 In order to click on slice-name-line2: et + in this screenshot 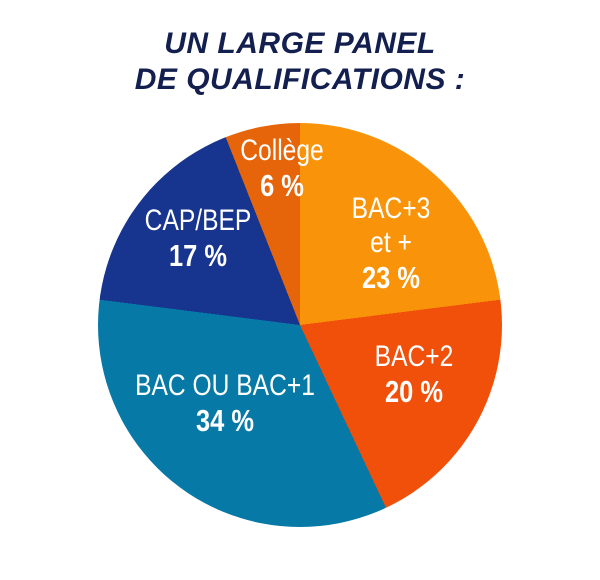, I will do `click(391, 242)`.